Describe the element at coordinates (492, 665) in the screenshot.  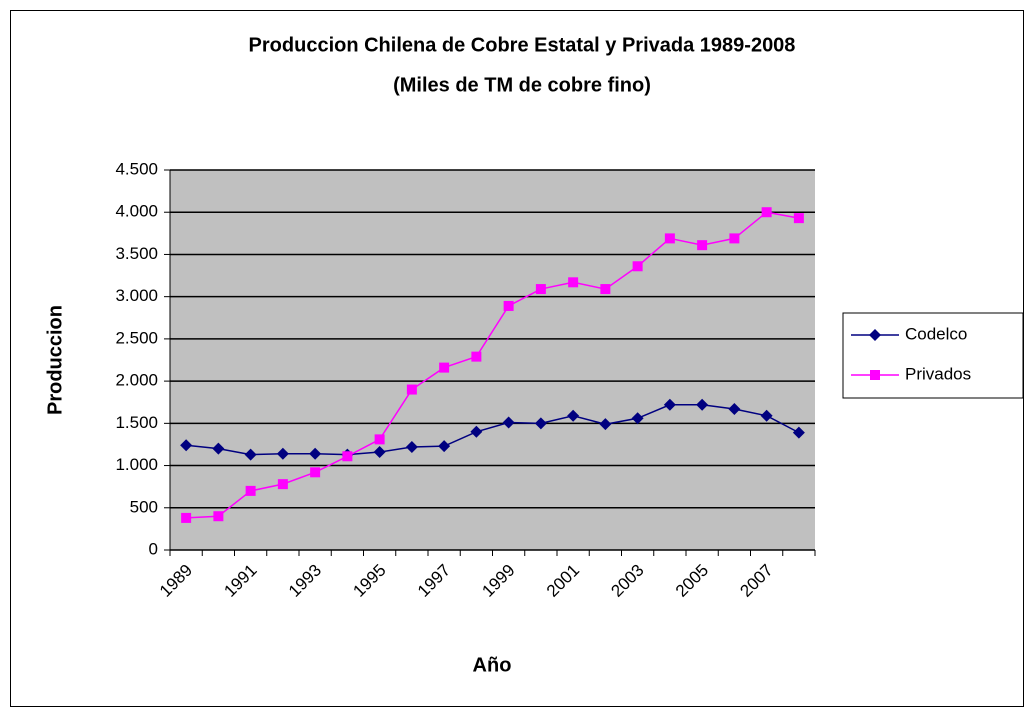
I see `x-axis-label: Año` at that location.